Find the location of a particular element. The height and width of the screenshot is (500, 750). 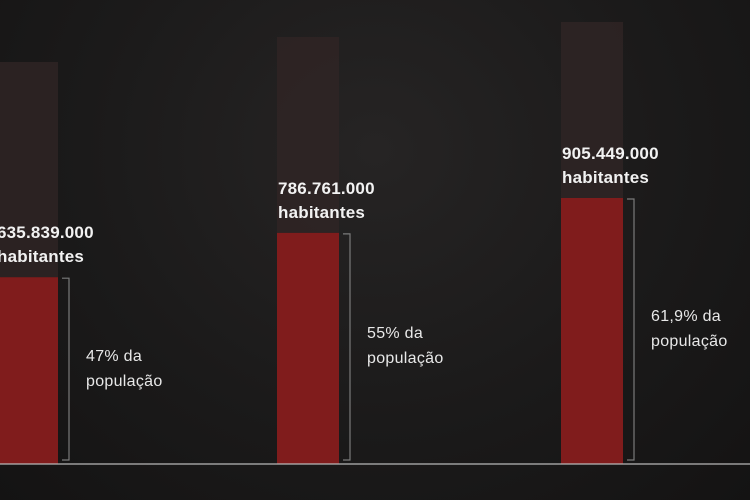

bar-value-label-2: 786.761.000 habitantes is located at coordinates (326, 201).